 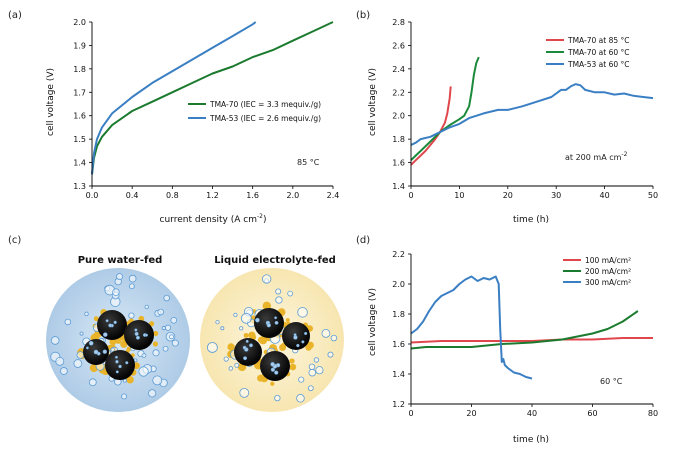 What do you see at coordinates (79, 186) in the screenshot?
I see `y-tick-label-a: 1.3` at bounding box center [79, 186].